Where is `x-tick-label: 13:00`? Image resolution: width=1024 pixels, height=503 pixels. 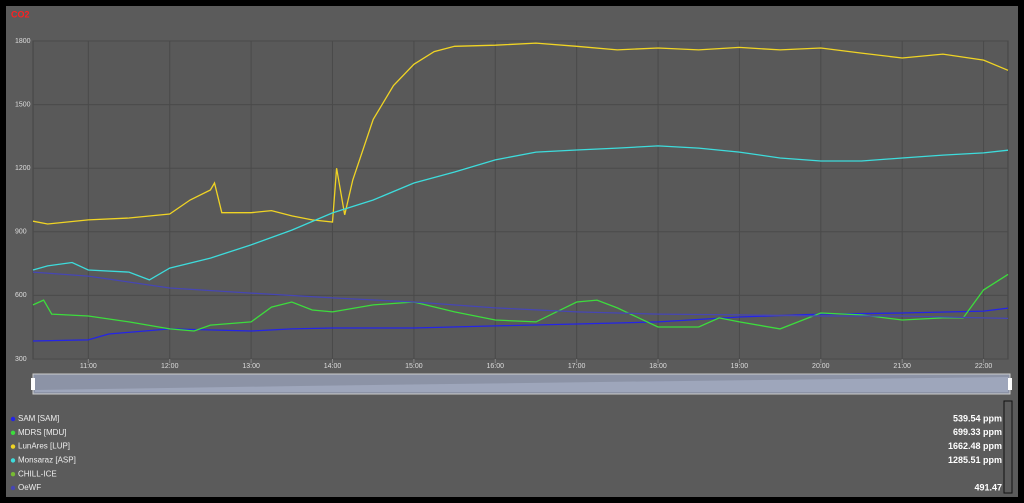 x-tick-label: 13:00 is located at coordinates (251, 366).